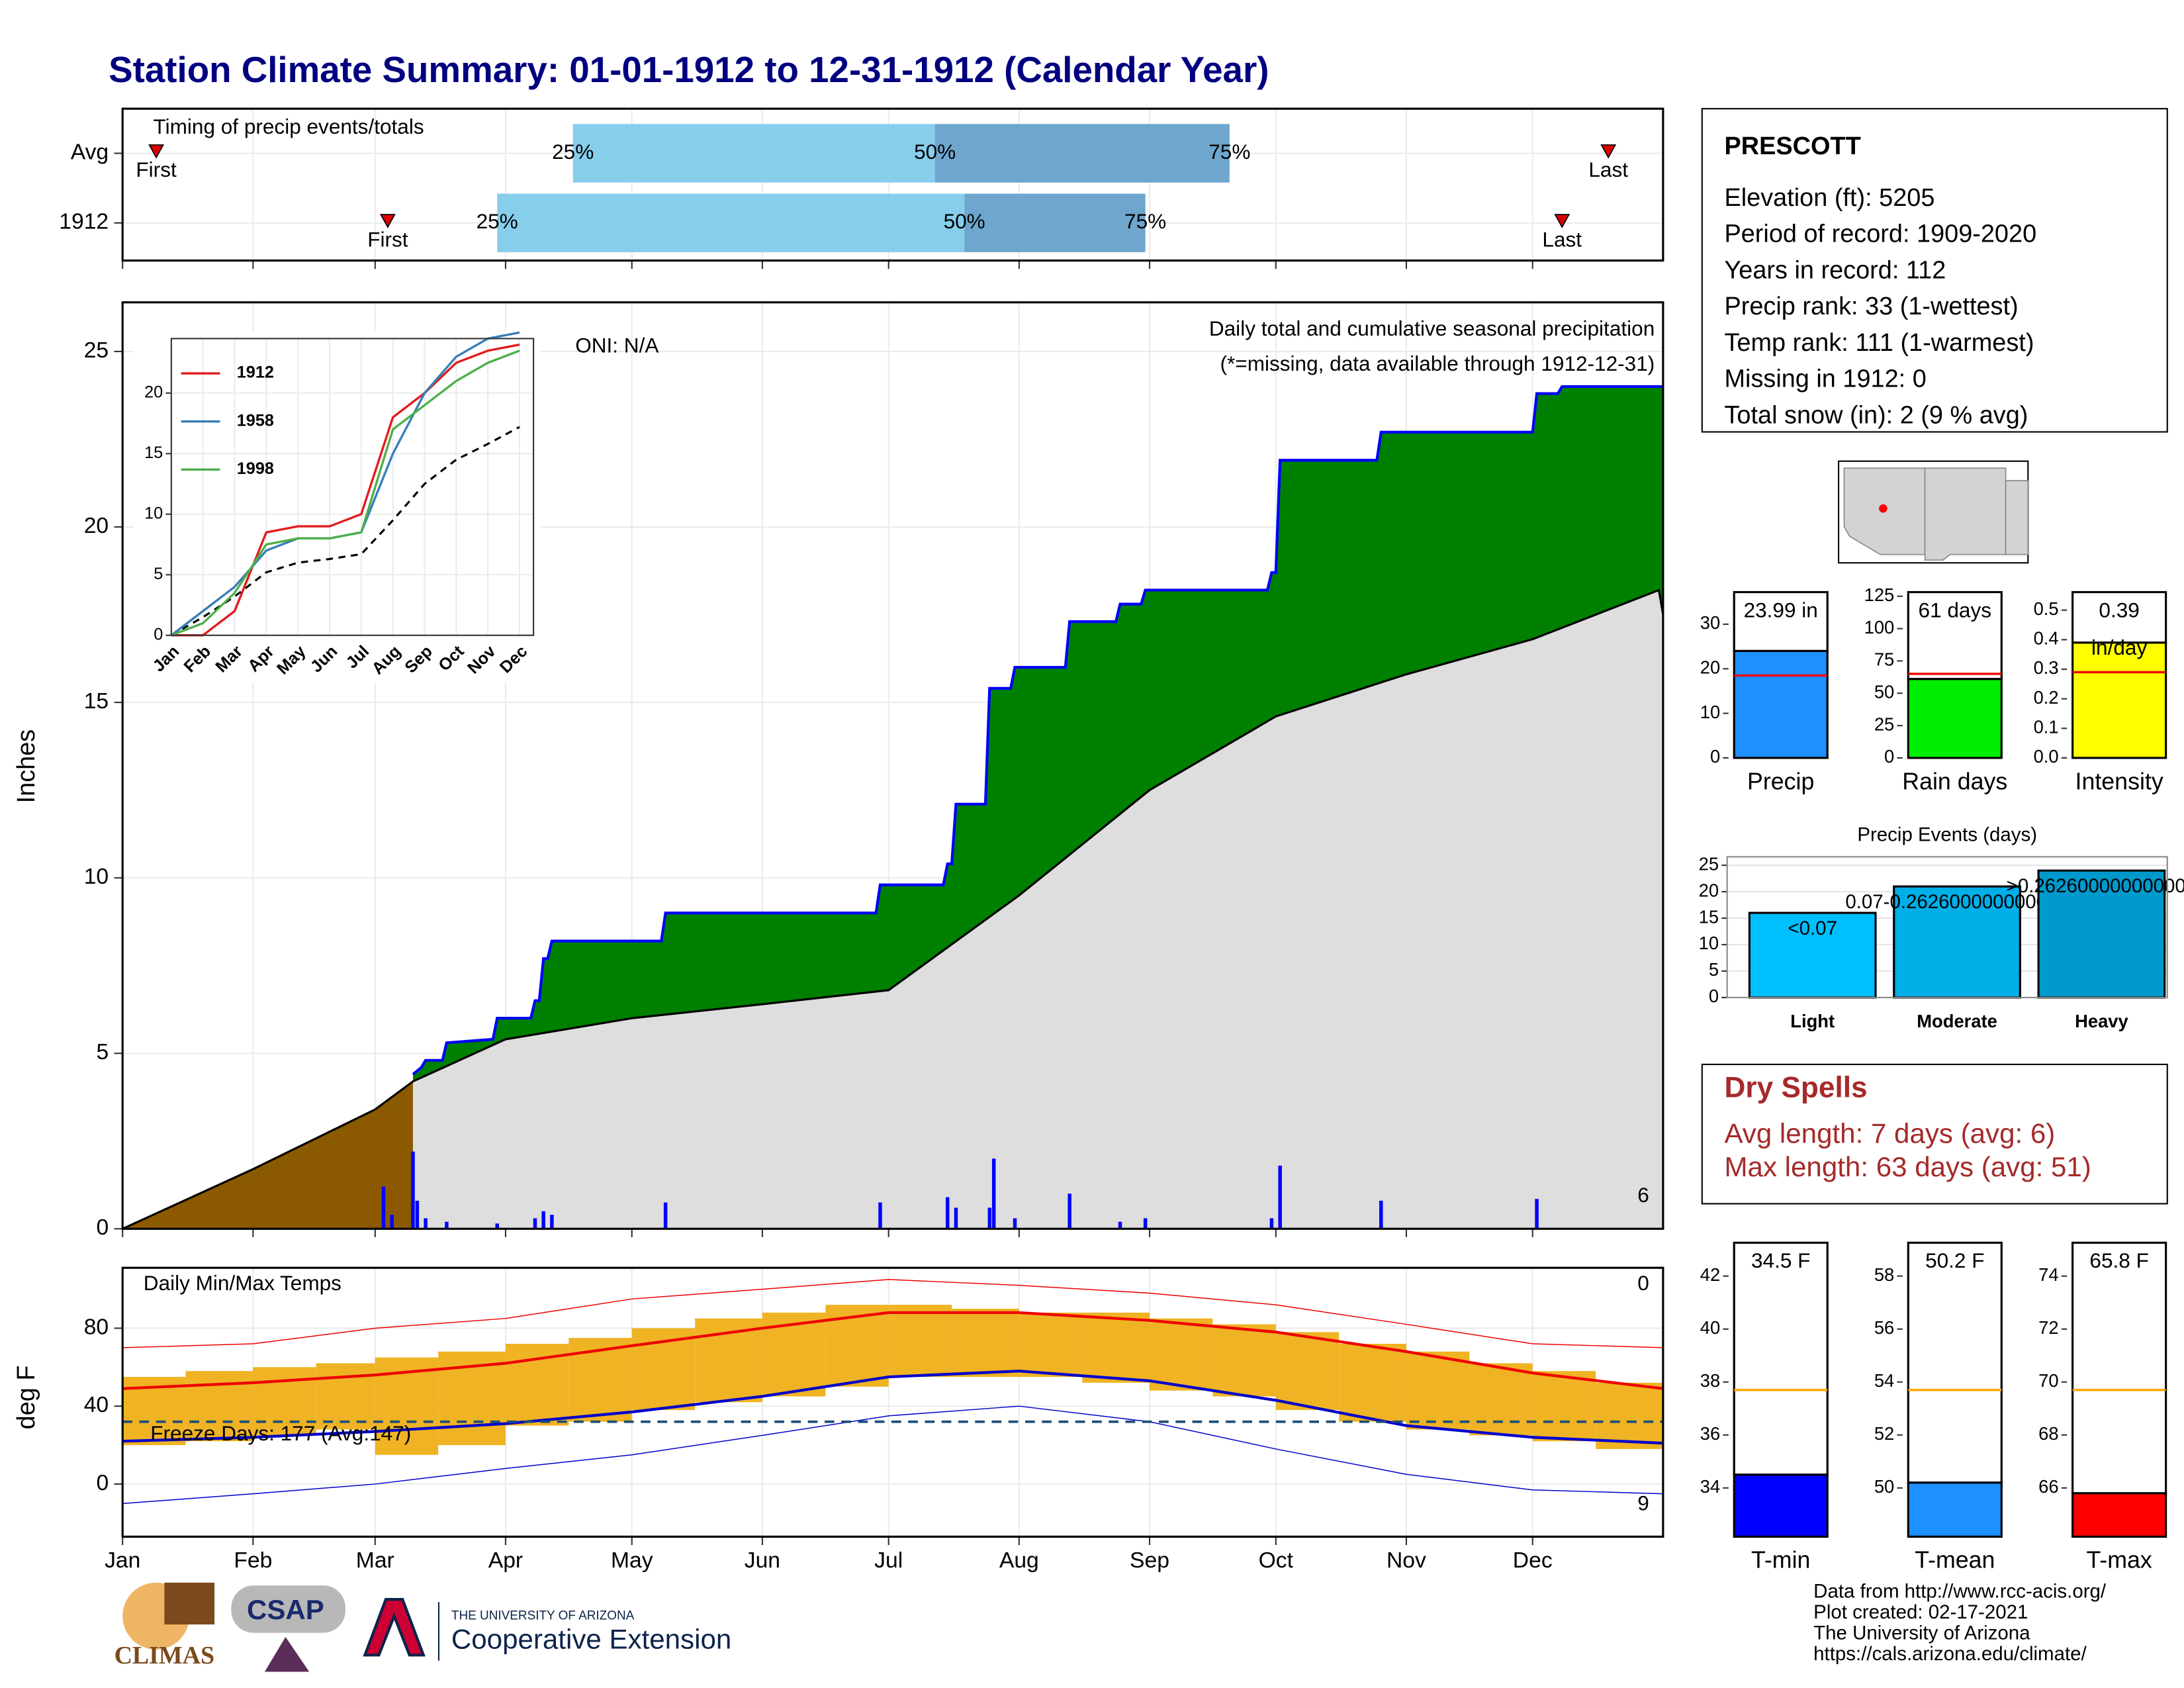  I want to click on y-tick-label: 72, so click(2048, 1327).